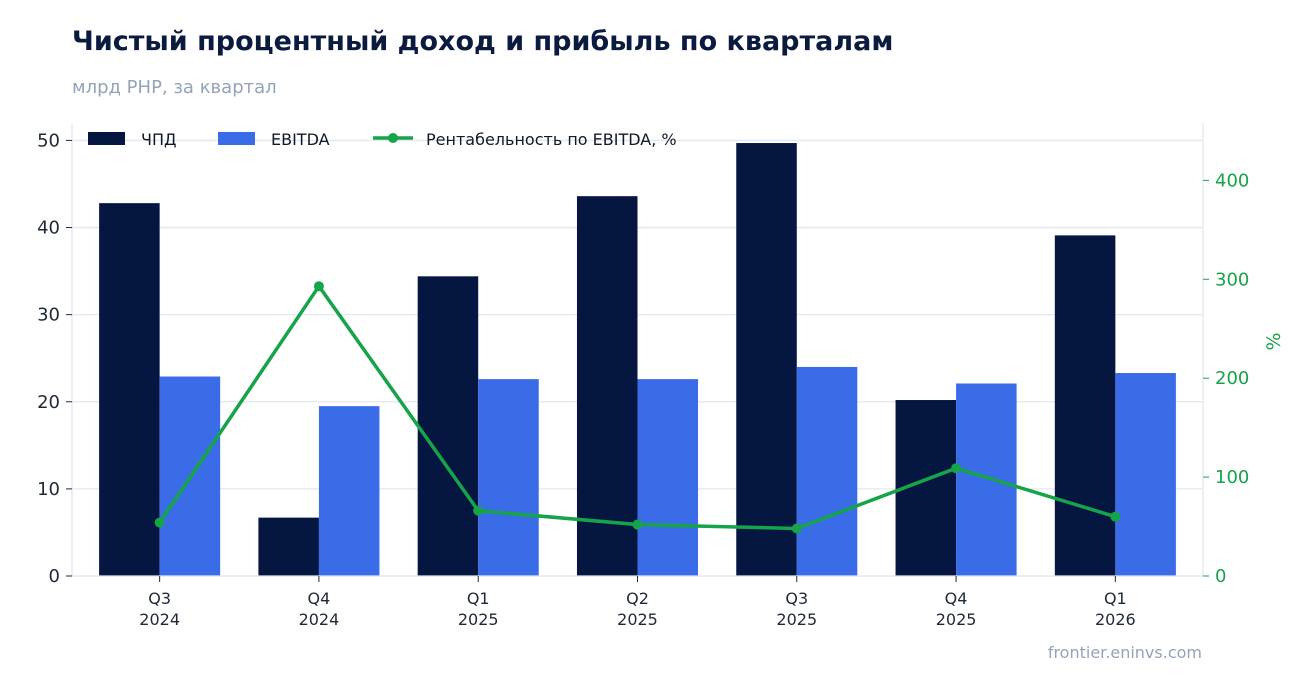 This screenshot has width=1316, height=693. What do you see at coordinates (159, 139) in the screenshot?
I see `legend-label-npd: ЧПД` at bounding box center [159, 139].